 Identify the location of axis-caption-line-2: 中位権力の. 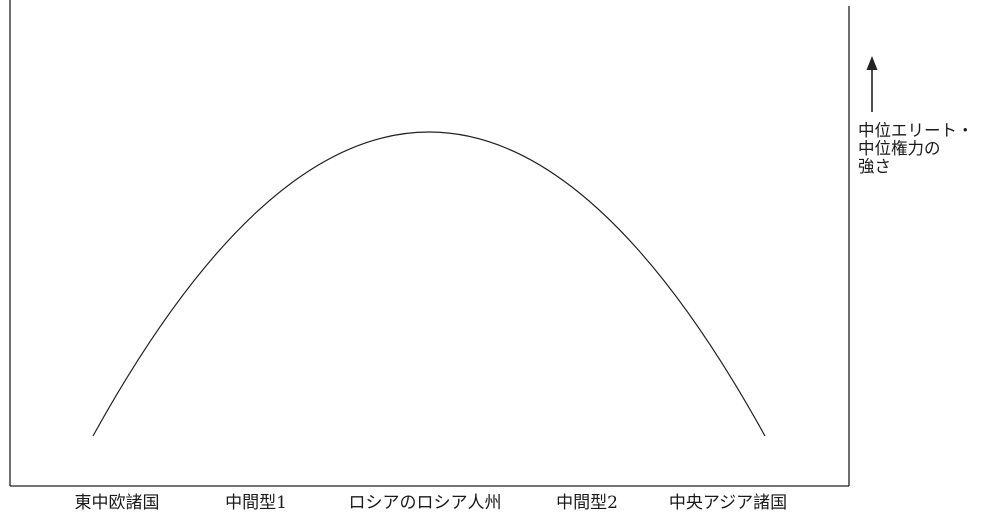
(899, 148).